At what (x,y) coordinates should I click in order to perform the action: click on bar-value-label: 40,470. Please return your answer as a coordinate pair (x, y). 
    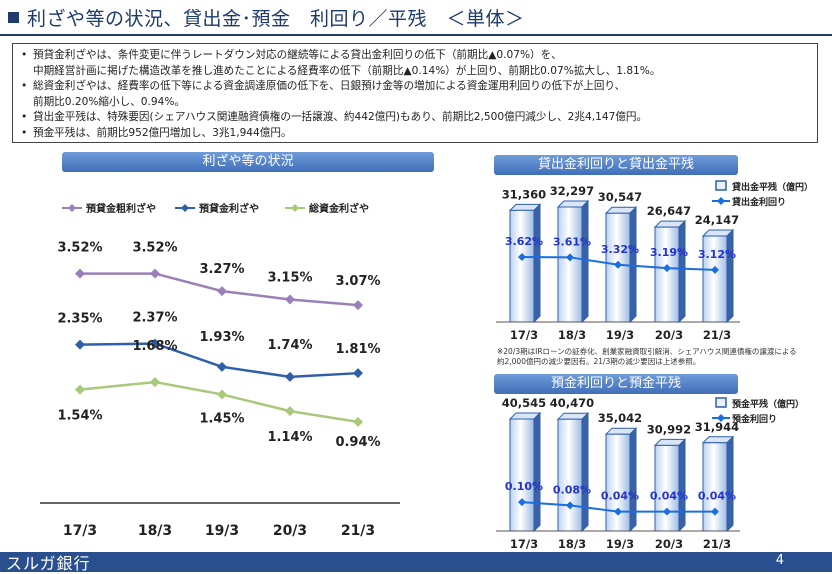
    Looking at the image, I should click on (572, 403).